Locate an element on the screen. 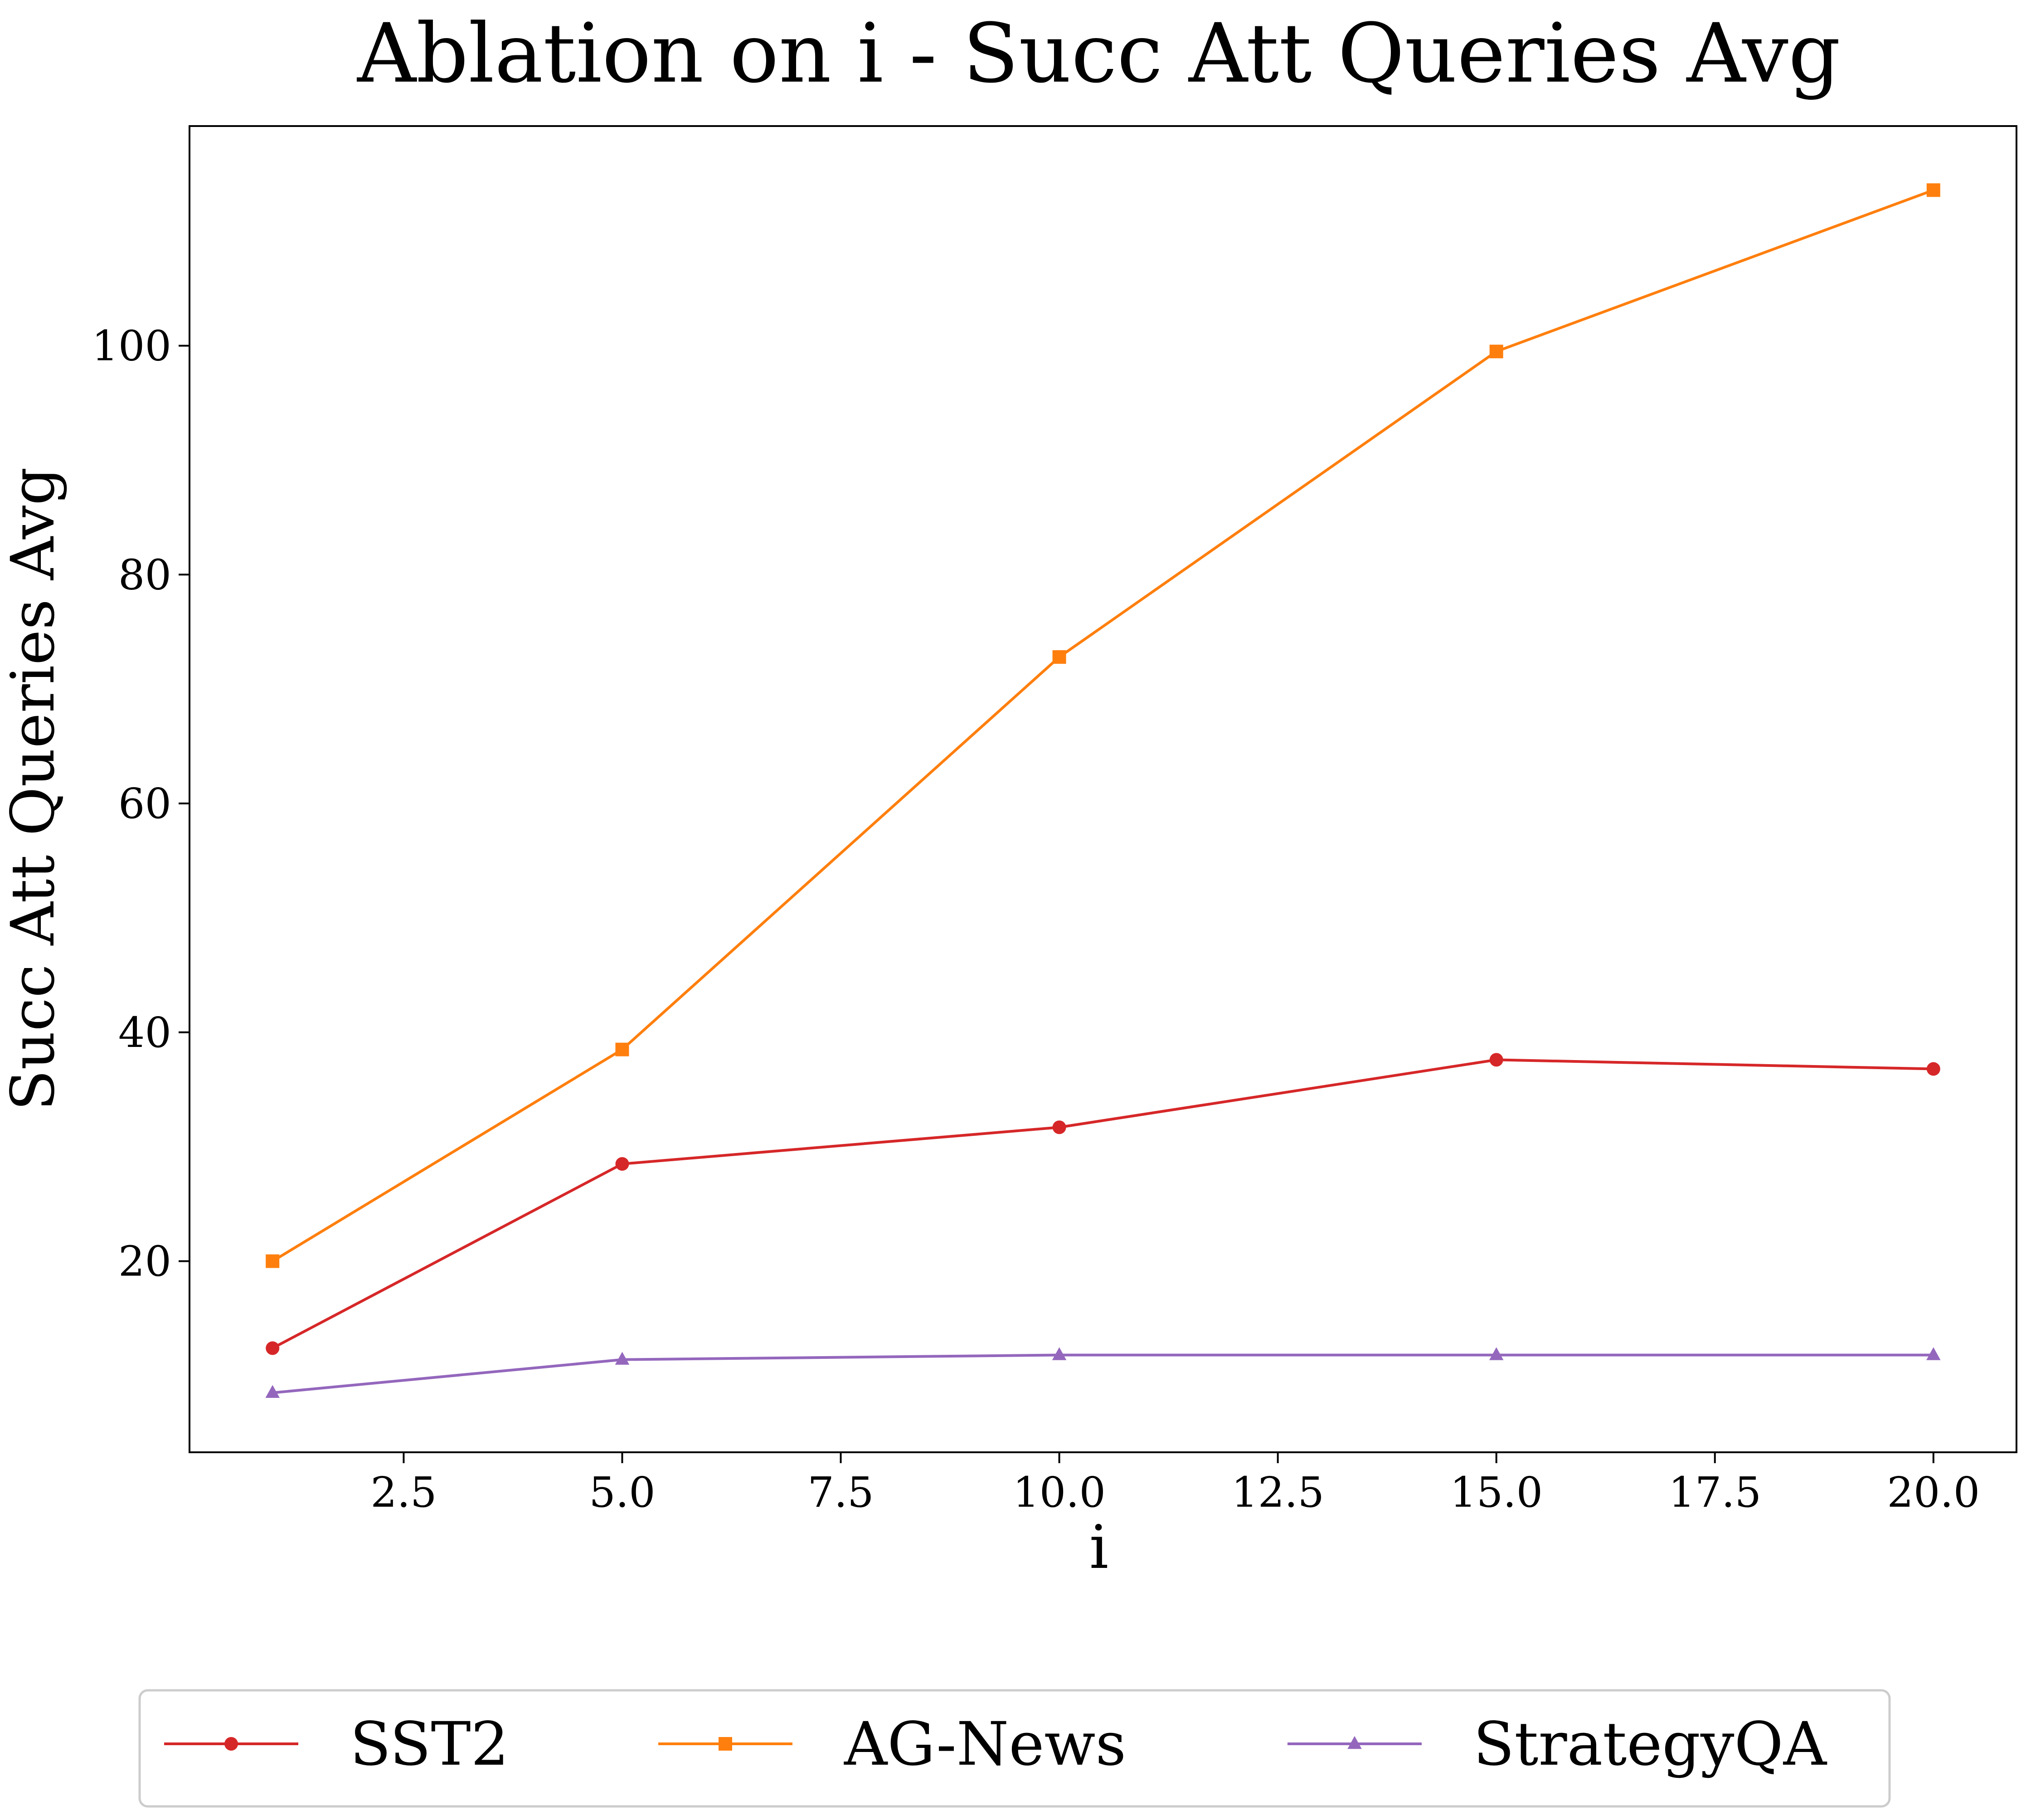 Image resolution: width=2026 pixels, height=1820 pixels. series-strategyqa is located at coordinates (1103, 1373).